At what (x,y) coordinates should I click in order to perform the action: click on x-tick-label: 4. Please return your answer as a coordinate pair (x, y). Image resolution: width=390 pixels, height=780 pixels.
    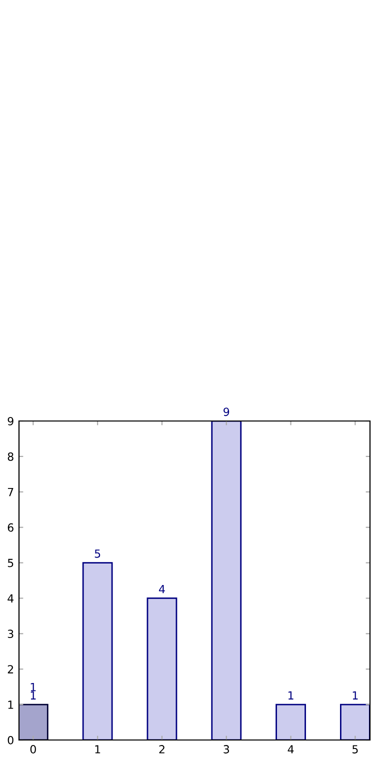
    Looking at the image, I should click on (291, 749).